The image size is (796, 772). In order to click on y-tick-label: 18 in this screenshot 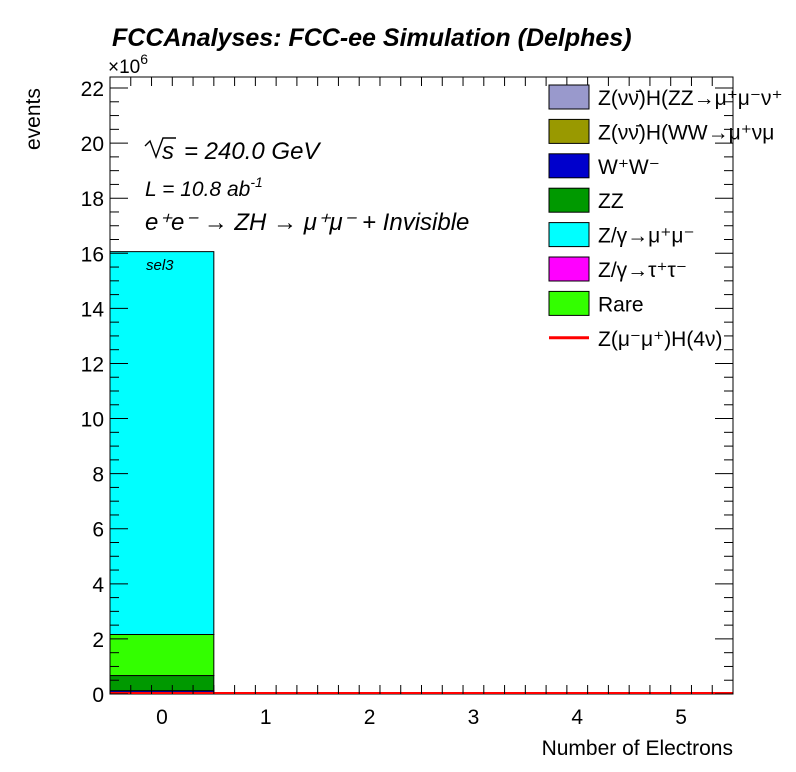, I will do `click(92, 199)`.